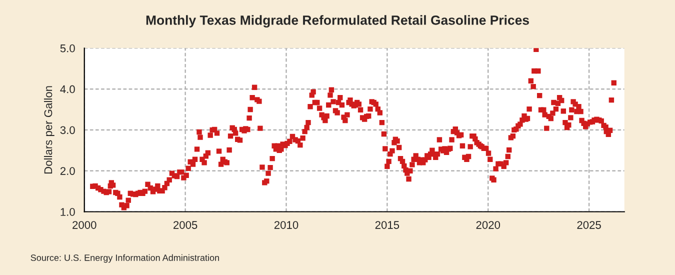  Describe the element at coordinates (67, 48) in the screenshot. I see `y-tick-label: 5.0` at that location.